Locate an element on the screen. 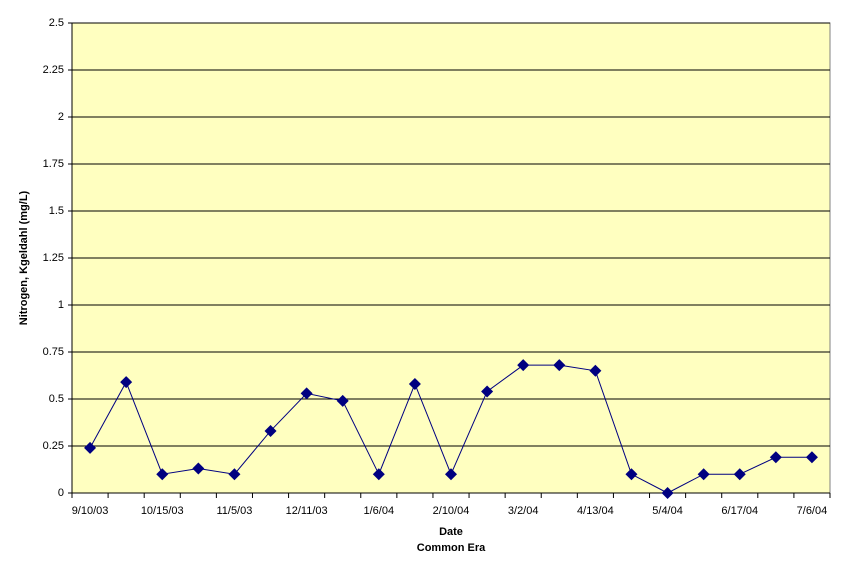 Image resolution: width=842 pixels, height=572 pixels. y-tick-label: 2 is located at coordinates (61, 117).